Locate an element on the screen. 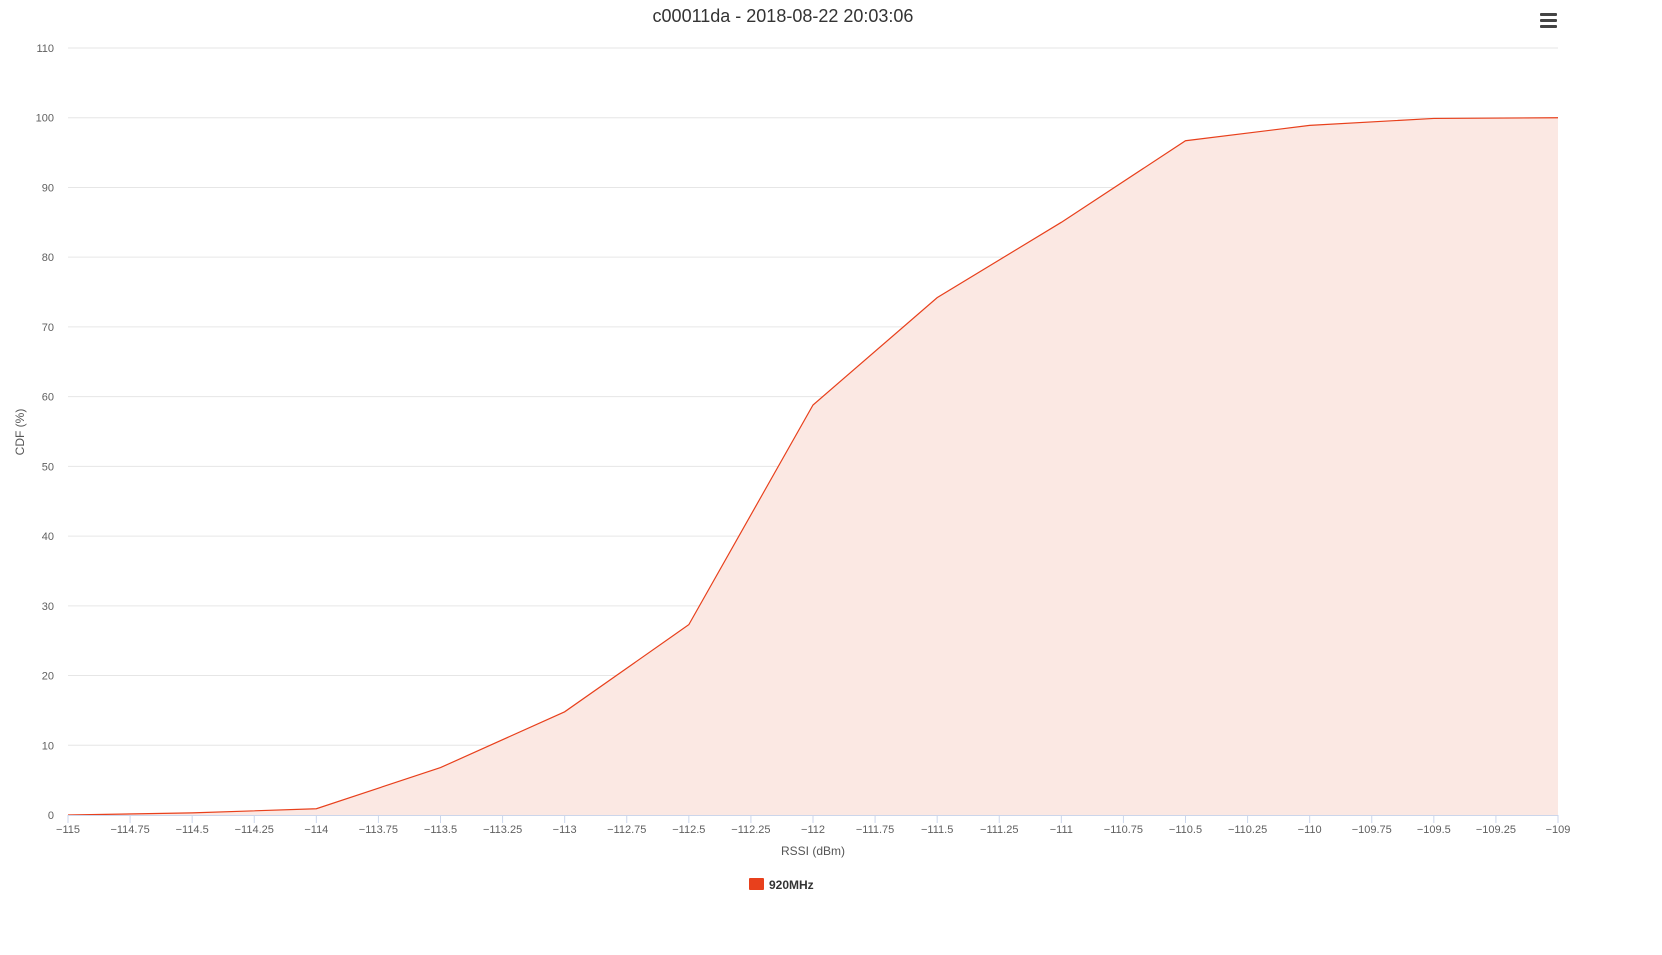 The image size is (1662, 955). x-tick-label: −110.75 is located at coordinates (1123, 830).